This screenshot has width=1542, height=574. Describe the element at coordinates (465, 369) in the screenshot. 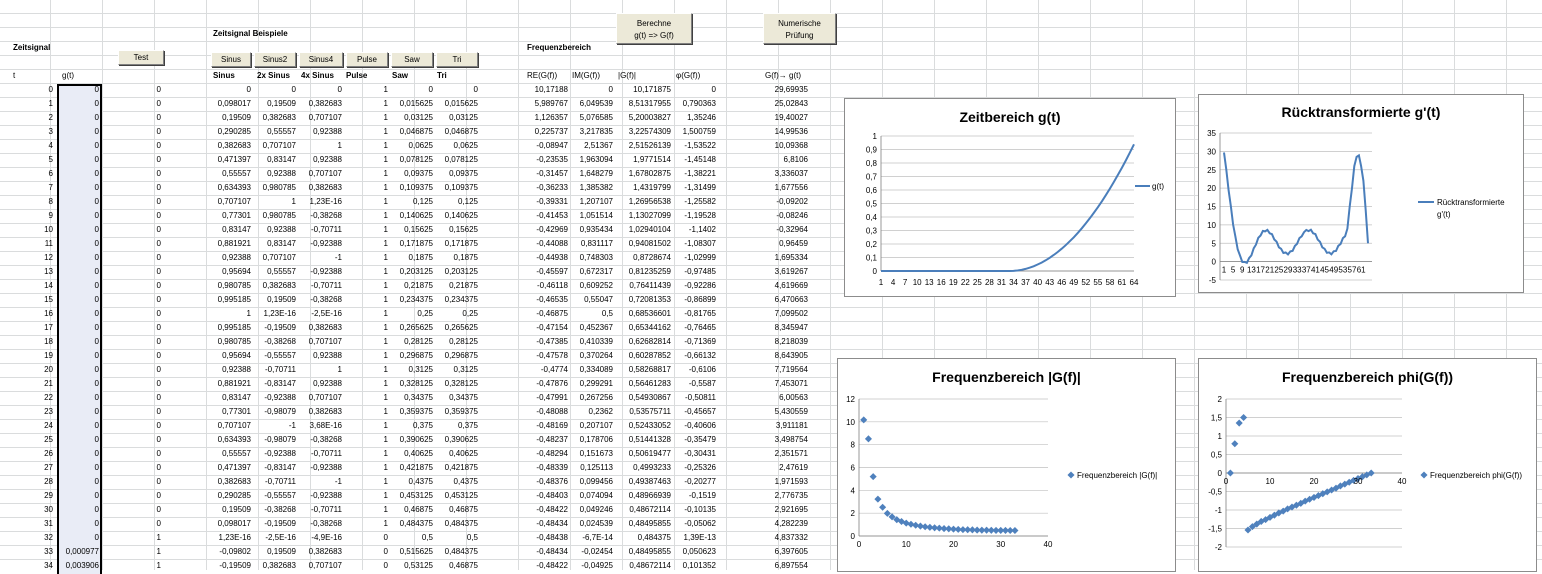

I see `cell-tri: 0,3125` at that location.